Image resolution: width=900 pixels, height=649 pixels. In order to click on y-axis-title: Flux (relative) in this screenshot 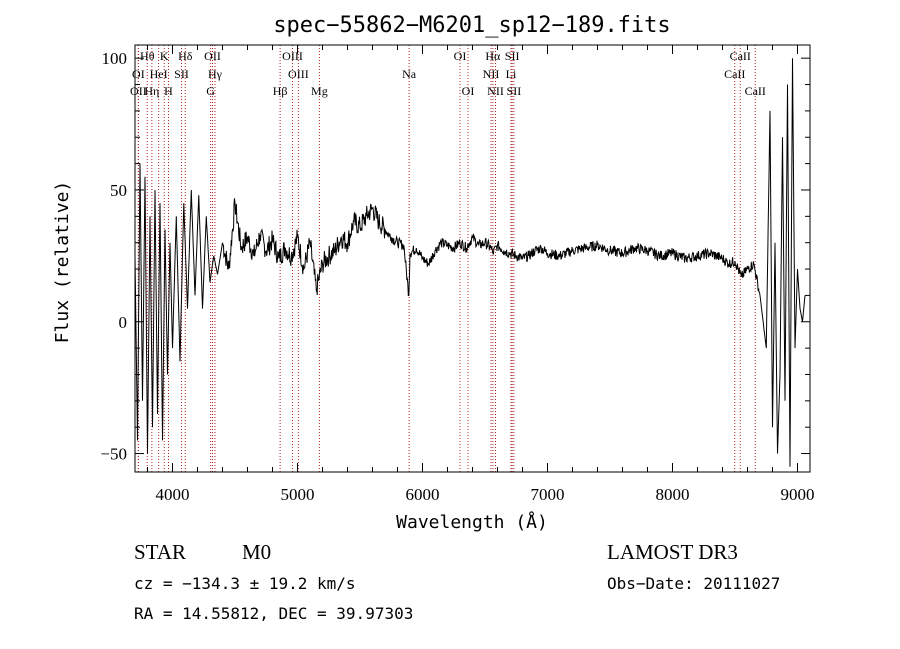, I will do `click(62, 262)`.